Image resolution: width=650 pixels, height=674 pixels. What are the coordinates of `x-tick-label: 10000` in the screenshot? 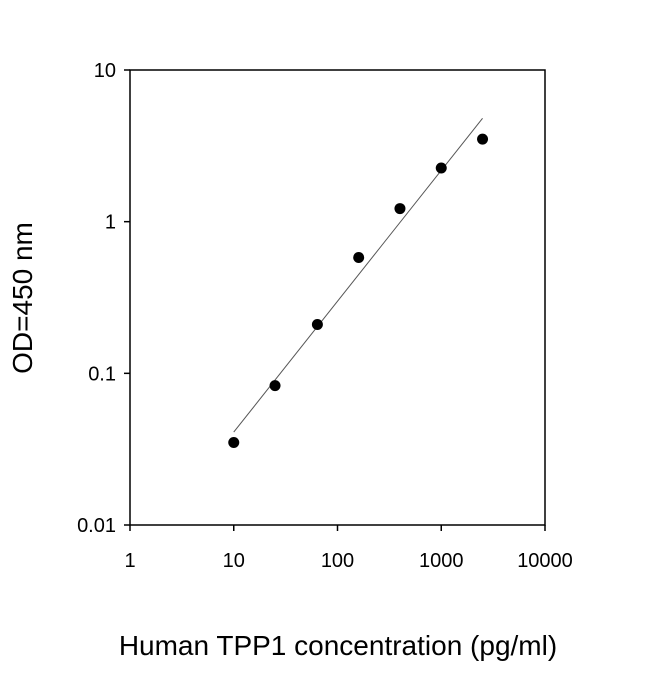 It's located at (545, 561).